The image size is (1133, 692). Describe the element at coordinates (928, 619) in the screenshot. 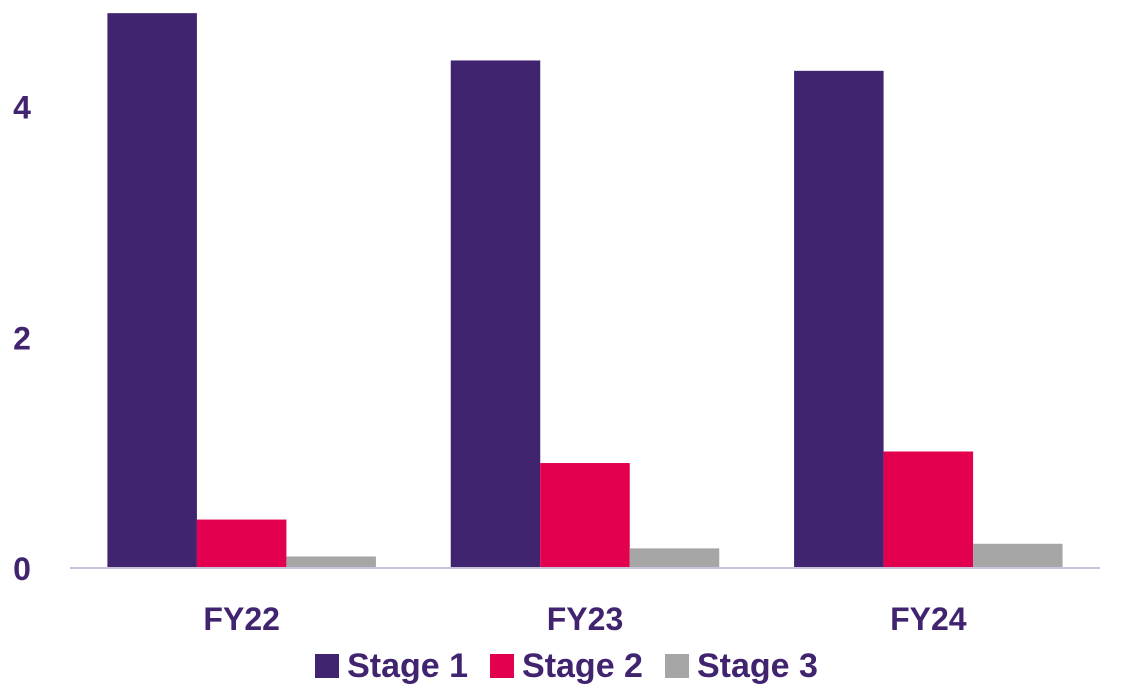

I see `x-tick-label-fy24: FY24` at that location.